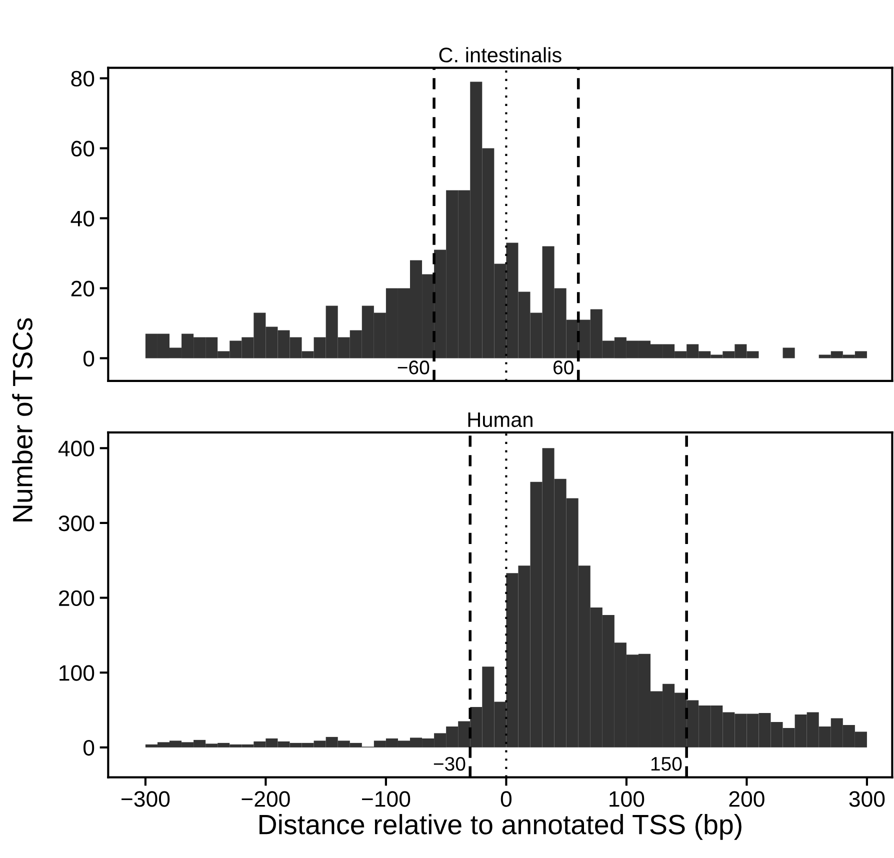 This screenshot has height=858, width=894. What do you see at coordinates (22, 420) in the screenshot?
I see `y-axis-title: Number of TSCs` at bounding box center [22, 420].